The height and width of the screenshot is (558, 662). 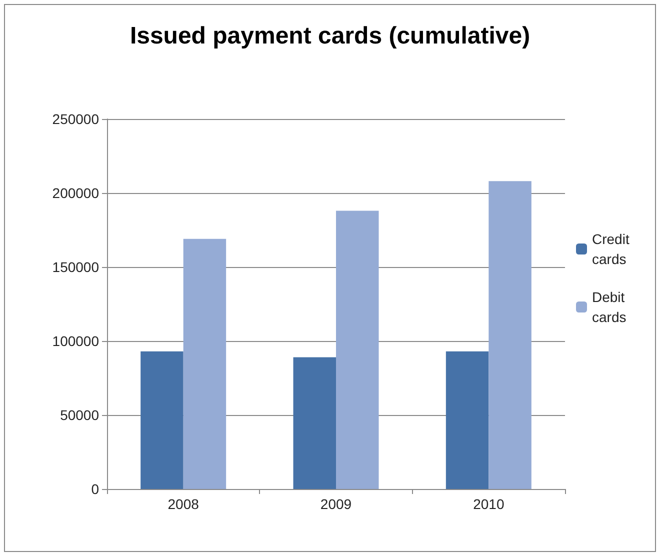 I want to click on y-tick-label: 150000, so click(x=76, y=267).